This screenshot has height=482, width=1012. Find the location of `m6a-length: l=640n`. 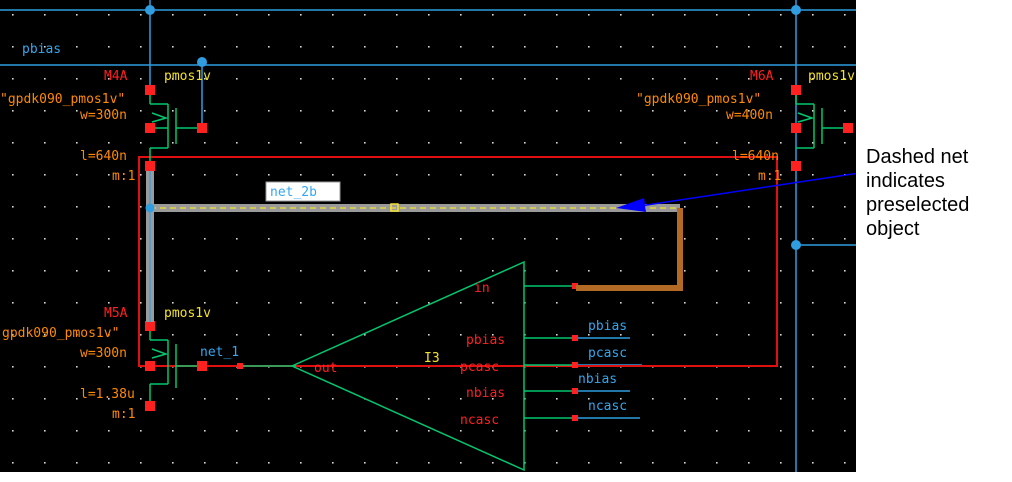

m6a-length: l=640n is located at coordinates (755, 156).